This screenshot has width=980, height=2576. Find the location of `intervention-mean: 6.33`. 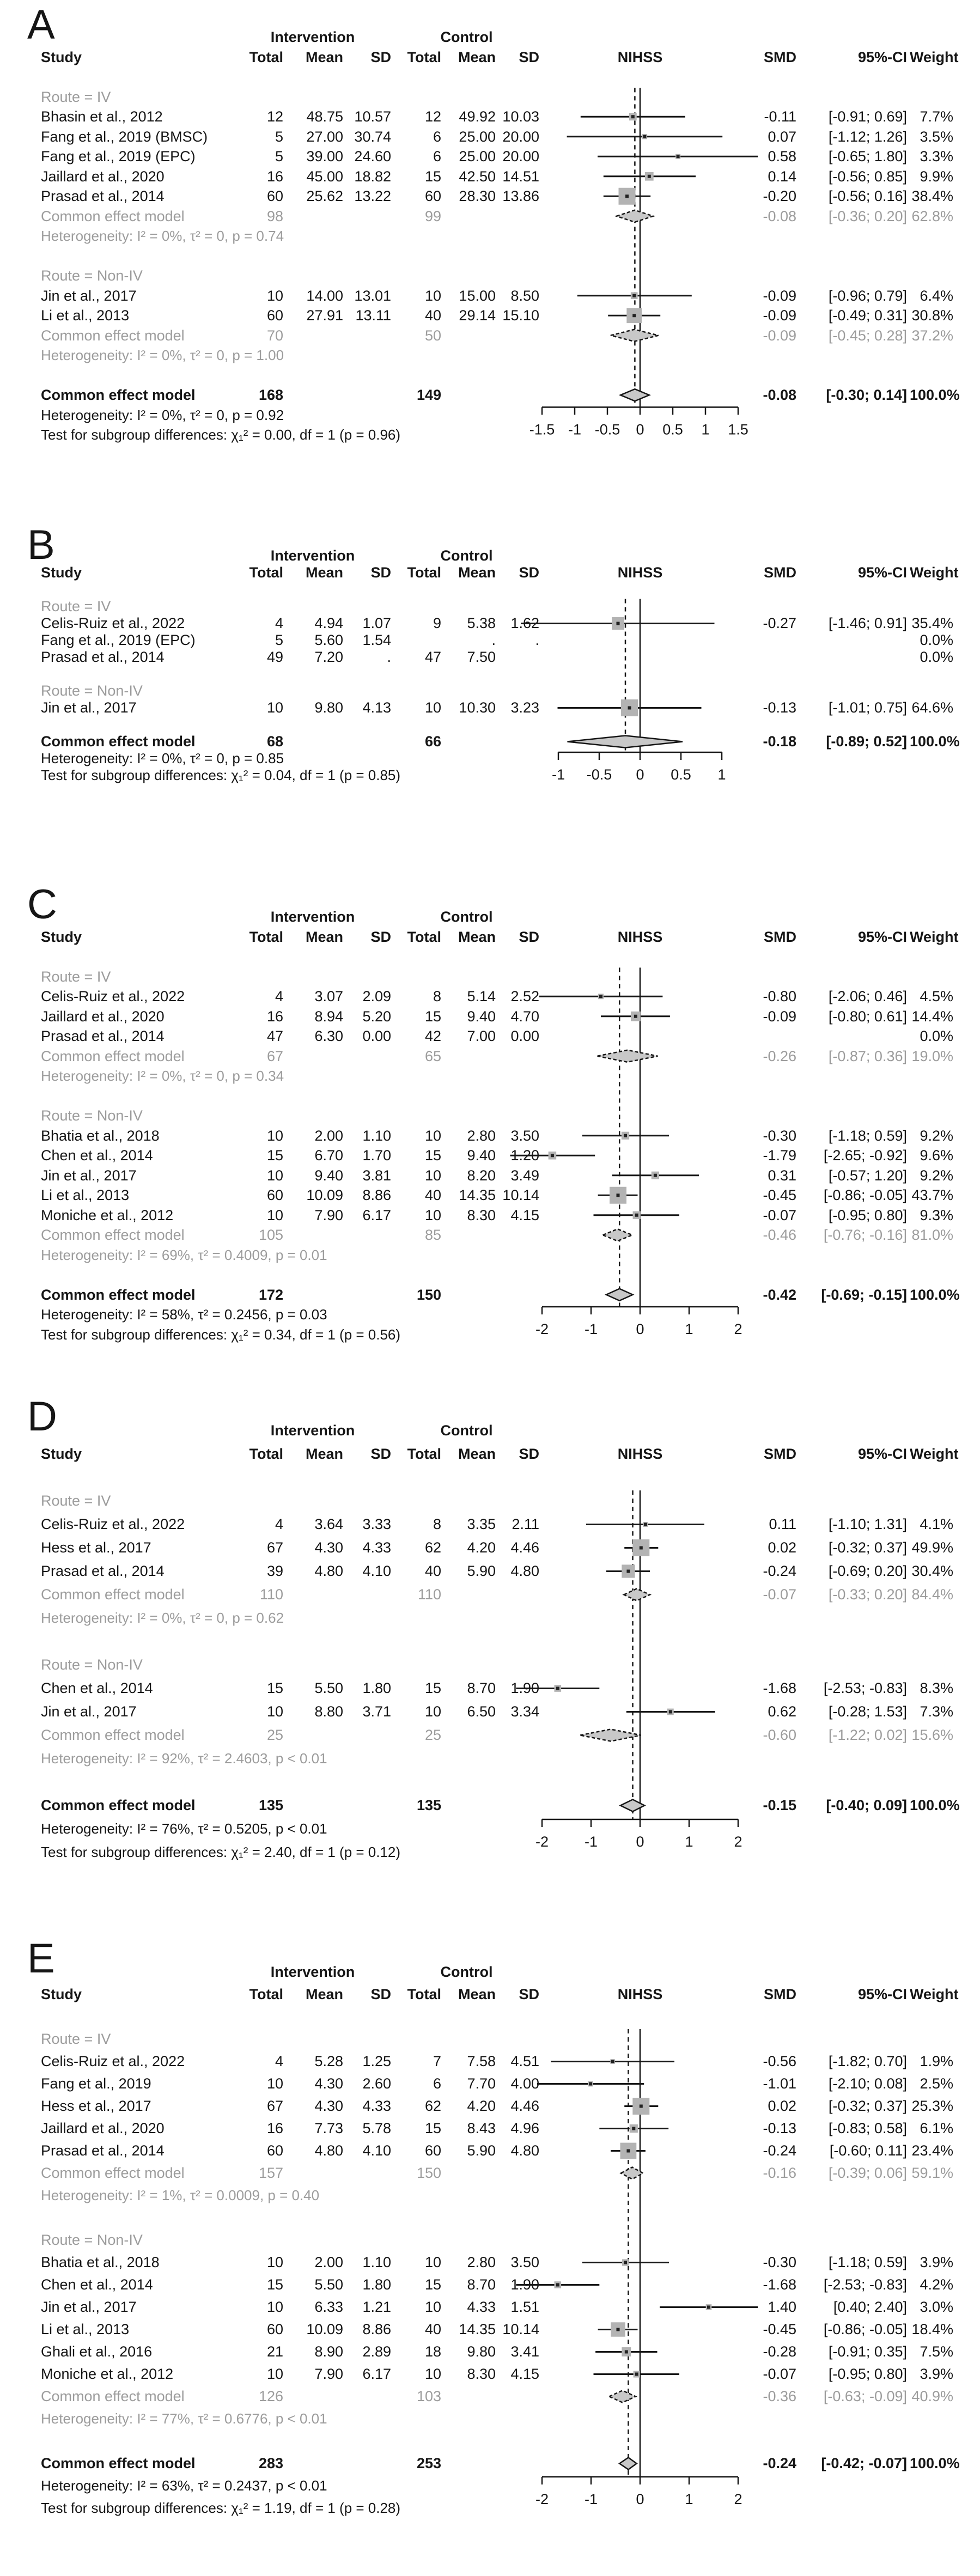

intervention-mean: 6.33 is located at coordinates (328, 2307).